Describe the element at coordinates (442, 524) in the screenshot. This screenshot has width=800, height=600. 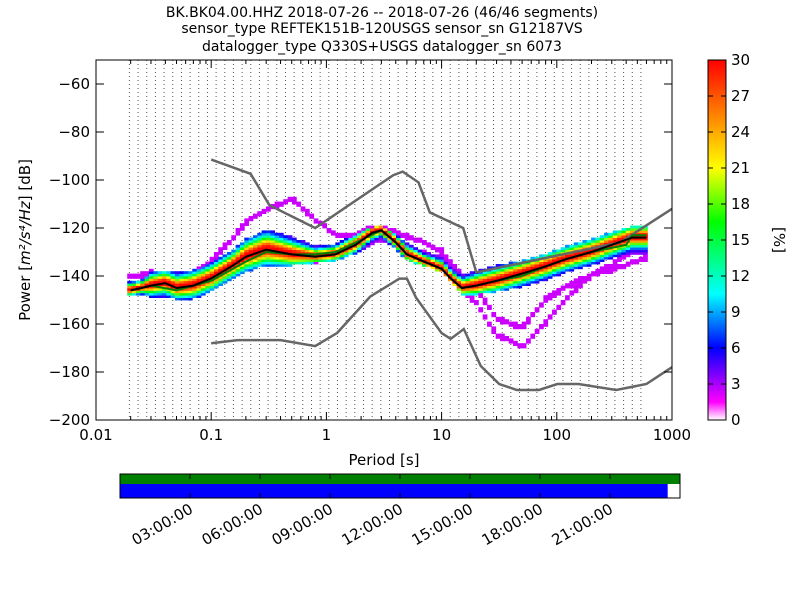
I see `timeline-tick-label: 15:00:00` at that location.